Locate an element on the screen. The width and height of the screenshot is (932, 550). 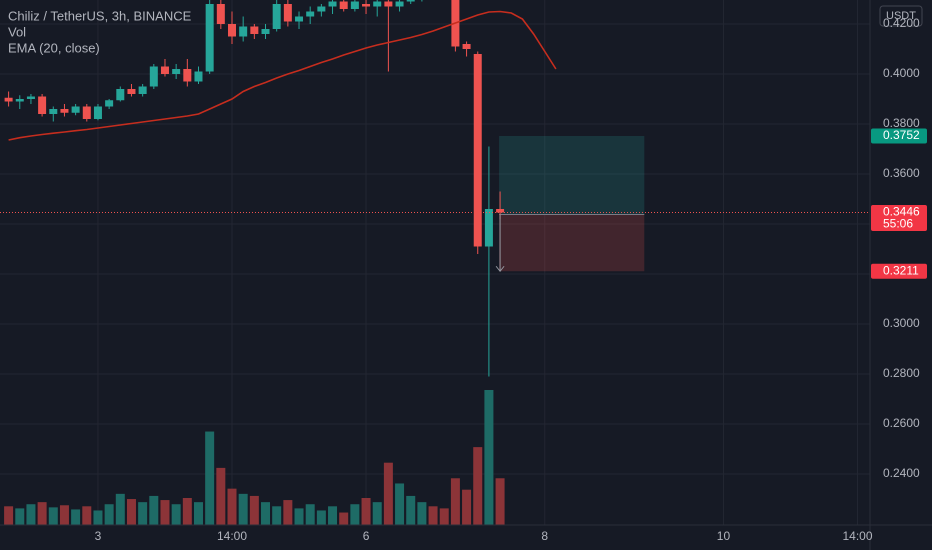
price-tag-label: 0.3211 is located at coordinates (901, 270).